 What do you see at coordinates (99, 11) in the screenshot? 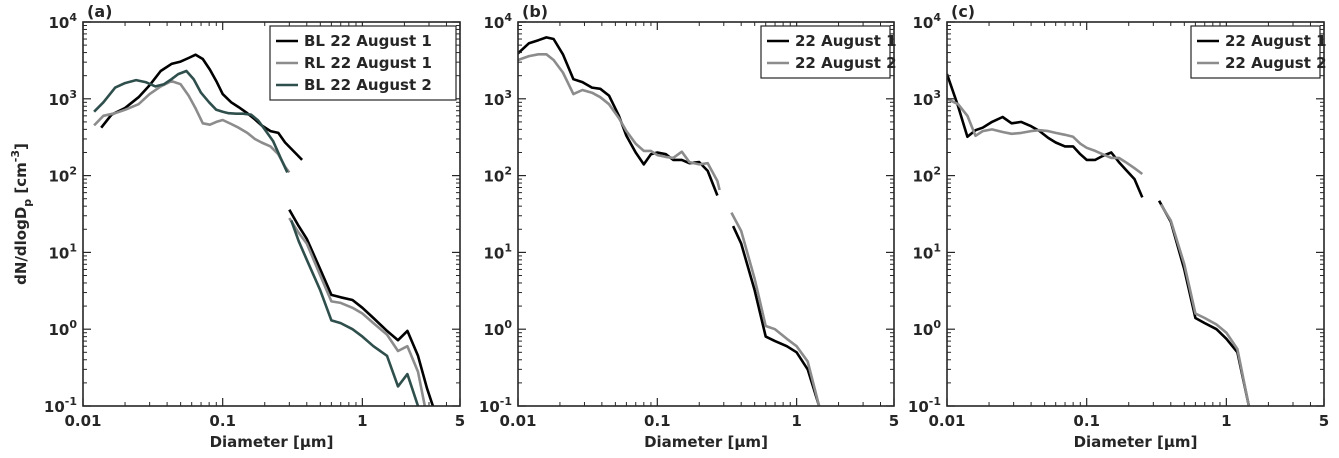
I see `panel-label: (a)` at bounding box center [99, 11].